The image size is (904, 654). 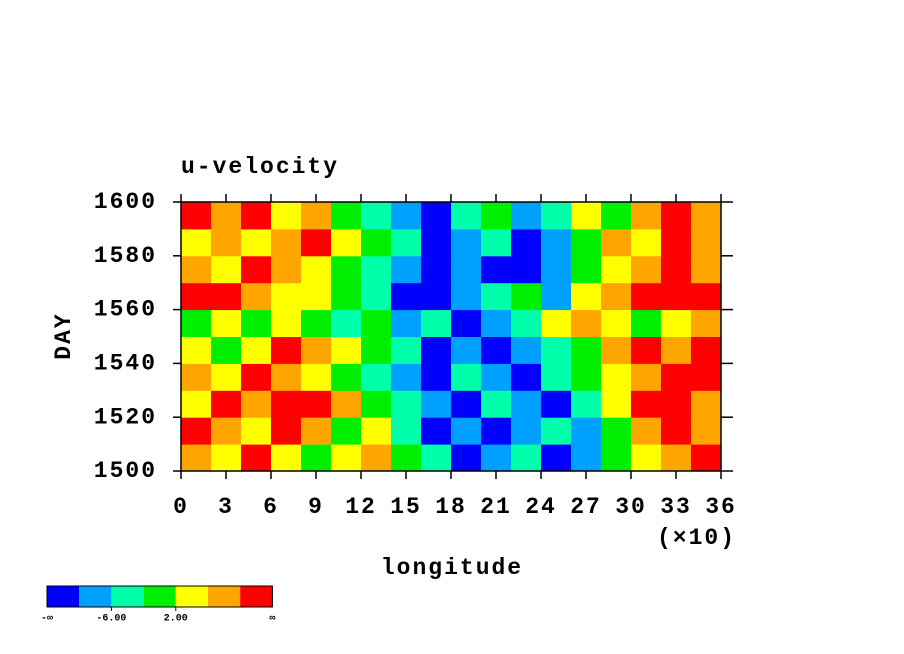 What do you see at coordinates (272, 619) in the screenshot?
I see `colorbar-max-label: ∞` at bounding box center [272, 619].